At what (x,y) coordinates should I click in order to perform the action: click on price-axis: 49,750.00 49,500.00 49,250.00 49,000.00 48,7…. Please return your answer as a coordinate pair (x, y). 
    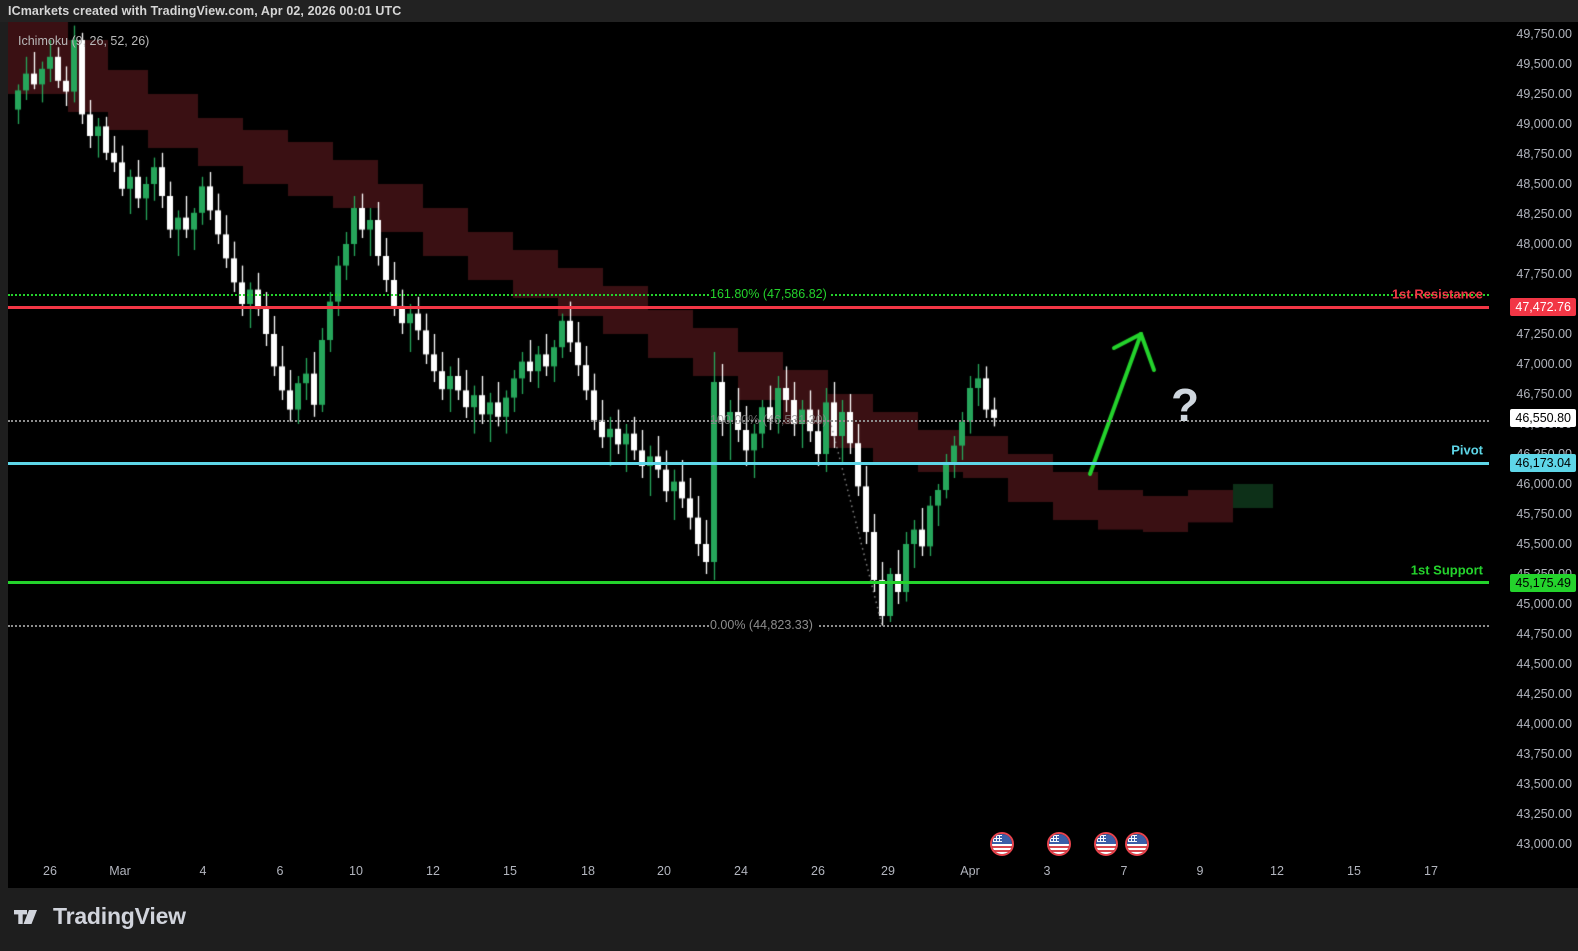
    Looking at the image, I should click on (1533, 439).